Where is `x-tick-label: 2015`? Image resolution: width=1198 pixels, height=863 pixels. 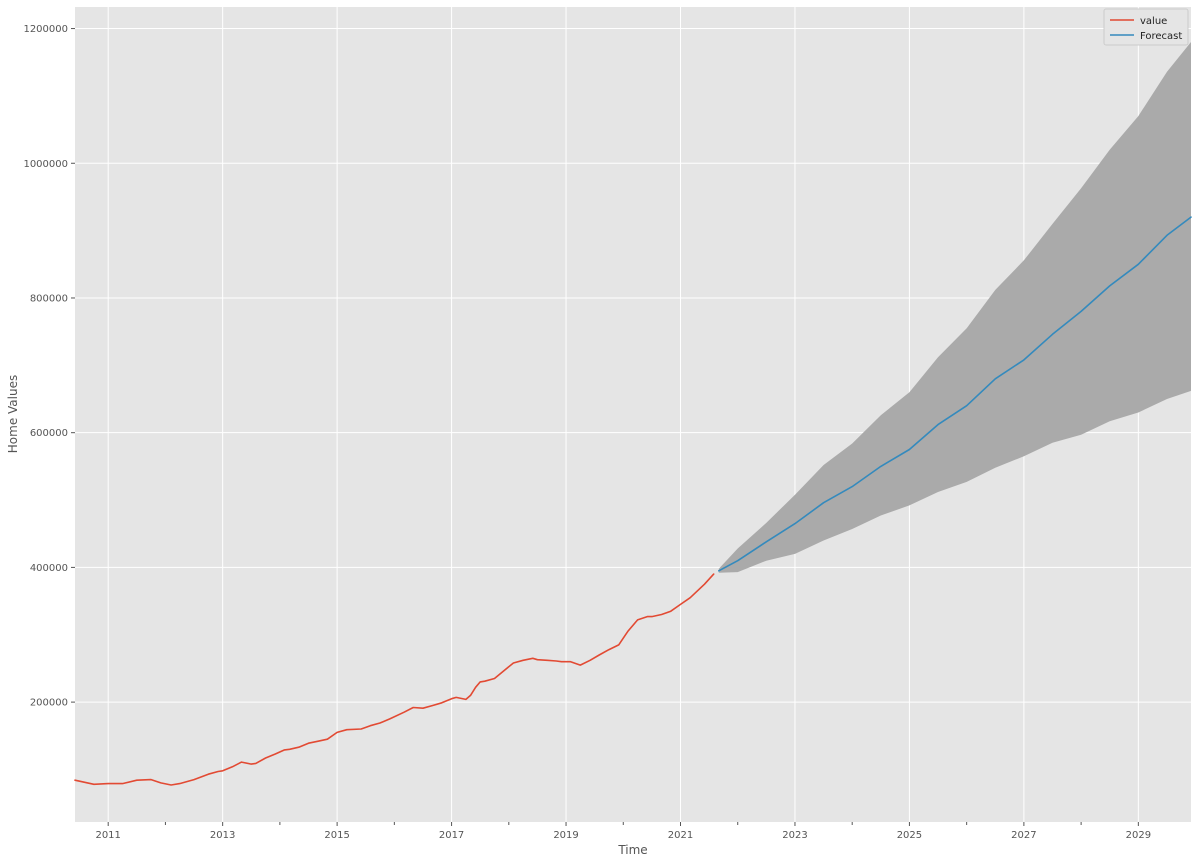 x-tick-label: 2015 is located at coordinates (336, 835).